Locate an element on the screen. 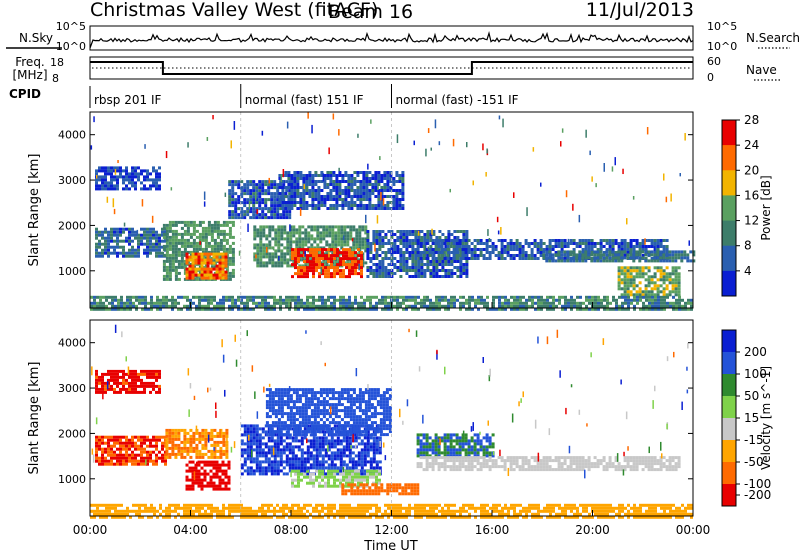  y-tick-label: 3000 is located at coordinates (72, 180).